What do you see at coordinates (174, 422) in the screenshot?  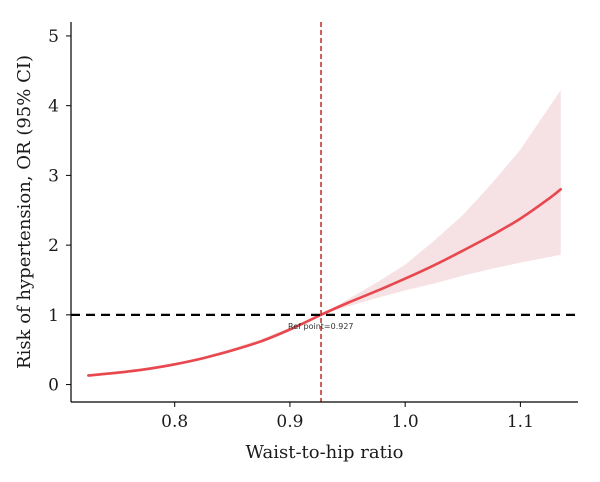 I see `x-tick-label: 0.8` at bounding box center [174, 422].